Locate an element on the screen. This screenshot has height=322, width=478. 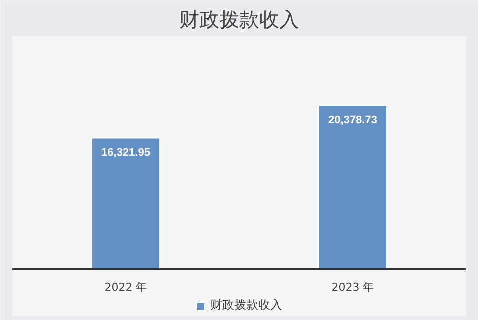
data-label: 20,378.73 is located at coordinates (353, 120).